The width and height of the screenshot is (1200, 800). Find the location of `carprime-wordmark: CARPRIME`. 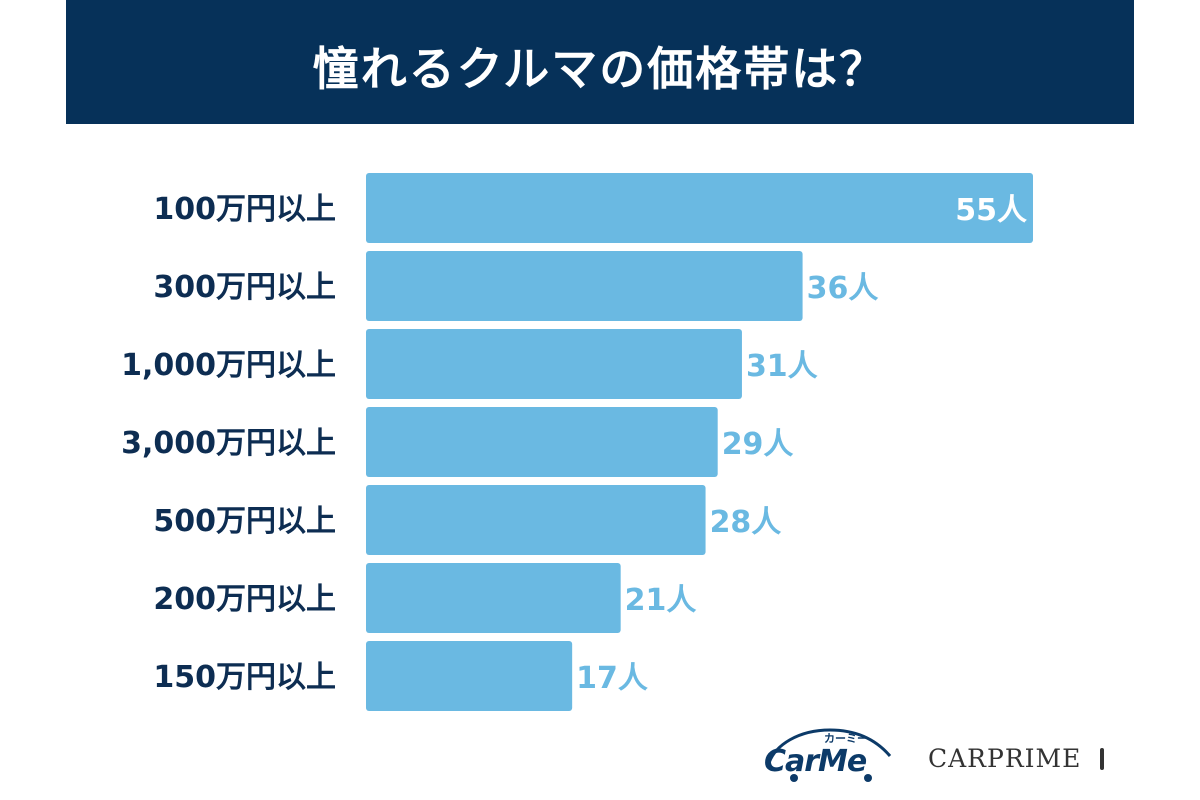

carprime-wordmark: CARPRIME is located at coordinates (1005, 758).